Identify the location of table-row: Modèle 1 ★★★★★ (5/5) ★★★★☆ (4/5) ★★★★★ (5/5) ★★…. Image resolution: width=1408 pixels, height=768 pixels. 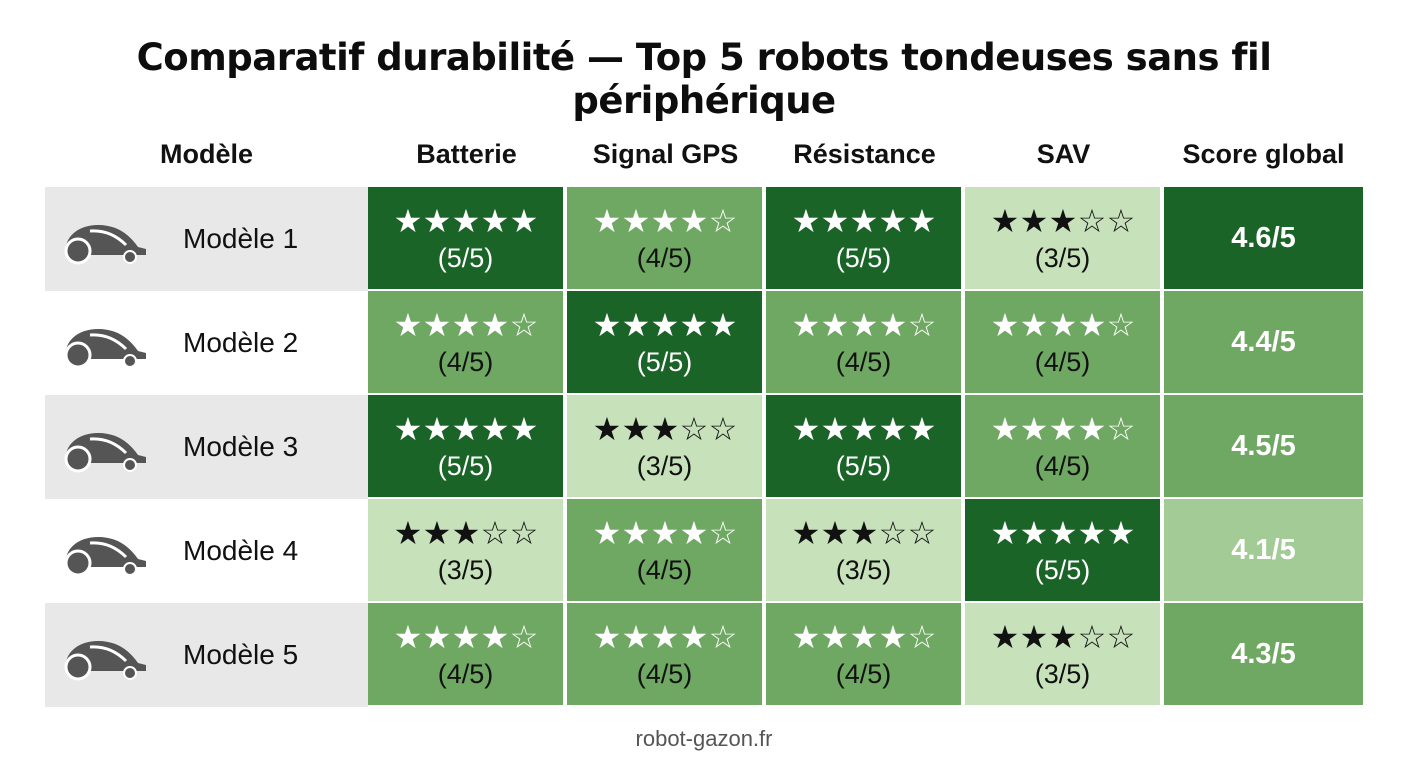
(704, 239).